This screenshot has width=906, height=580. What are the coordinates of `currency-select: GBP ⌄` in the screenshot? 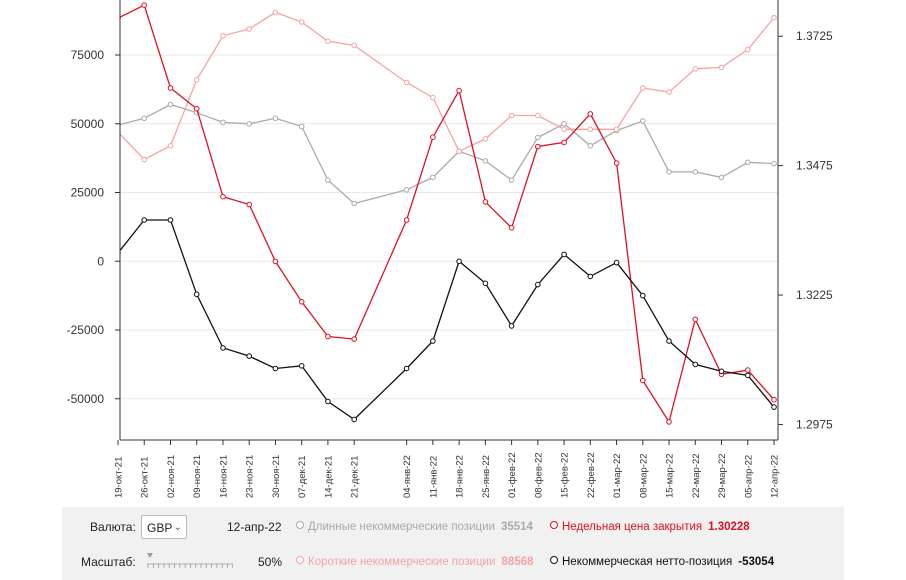 It's located at (164, 527).